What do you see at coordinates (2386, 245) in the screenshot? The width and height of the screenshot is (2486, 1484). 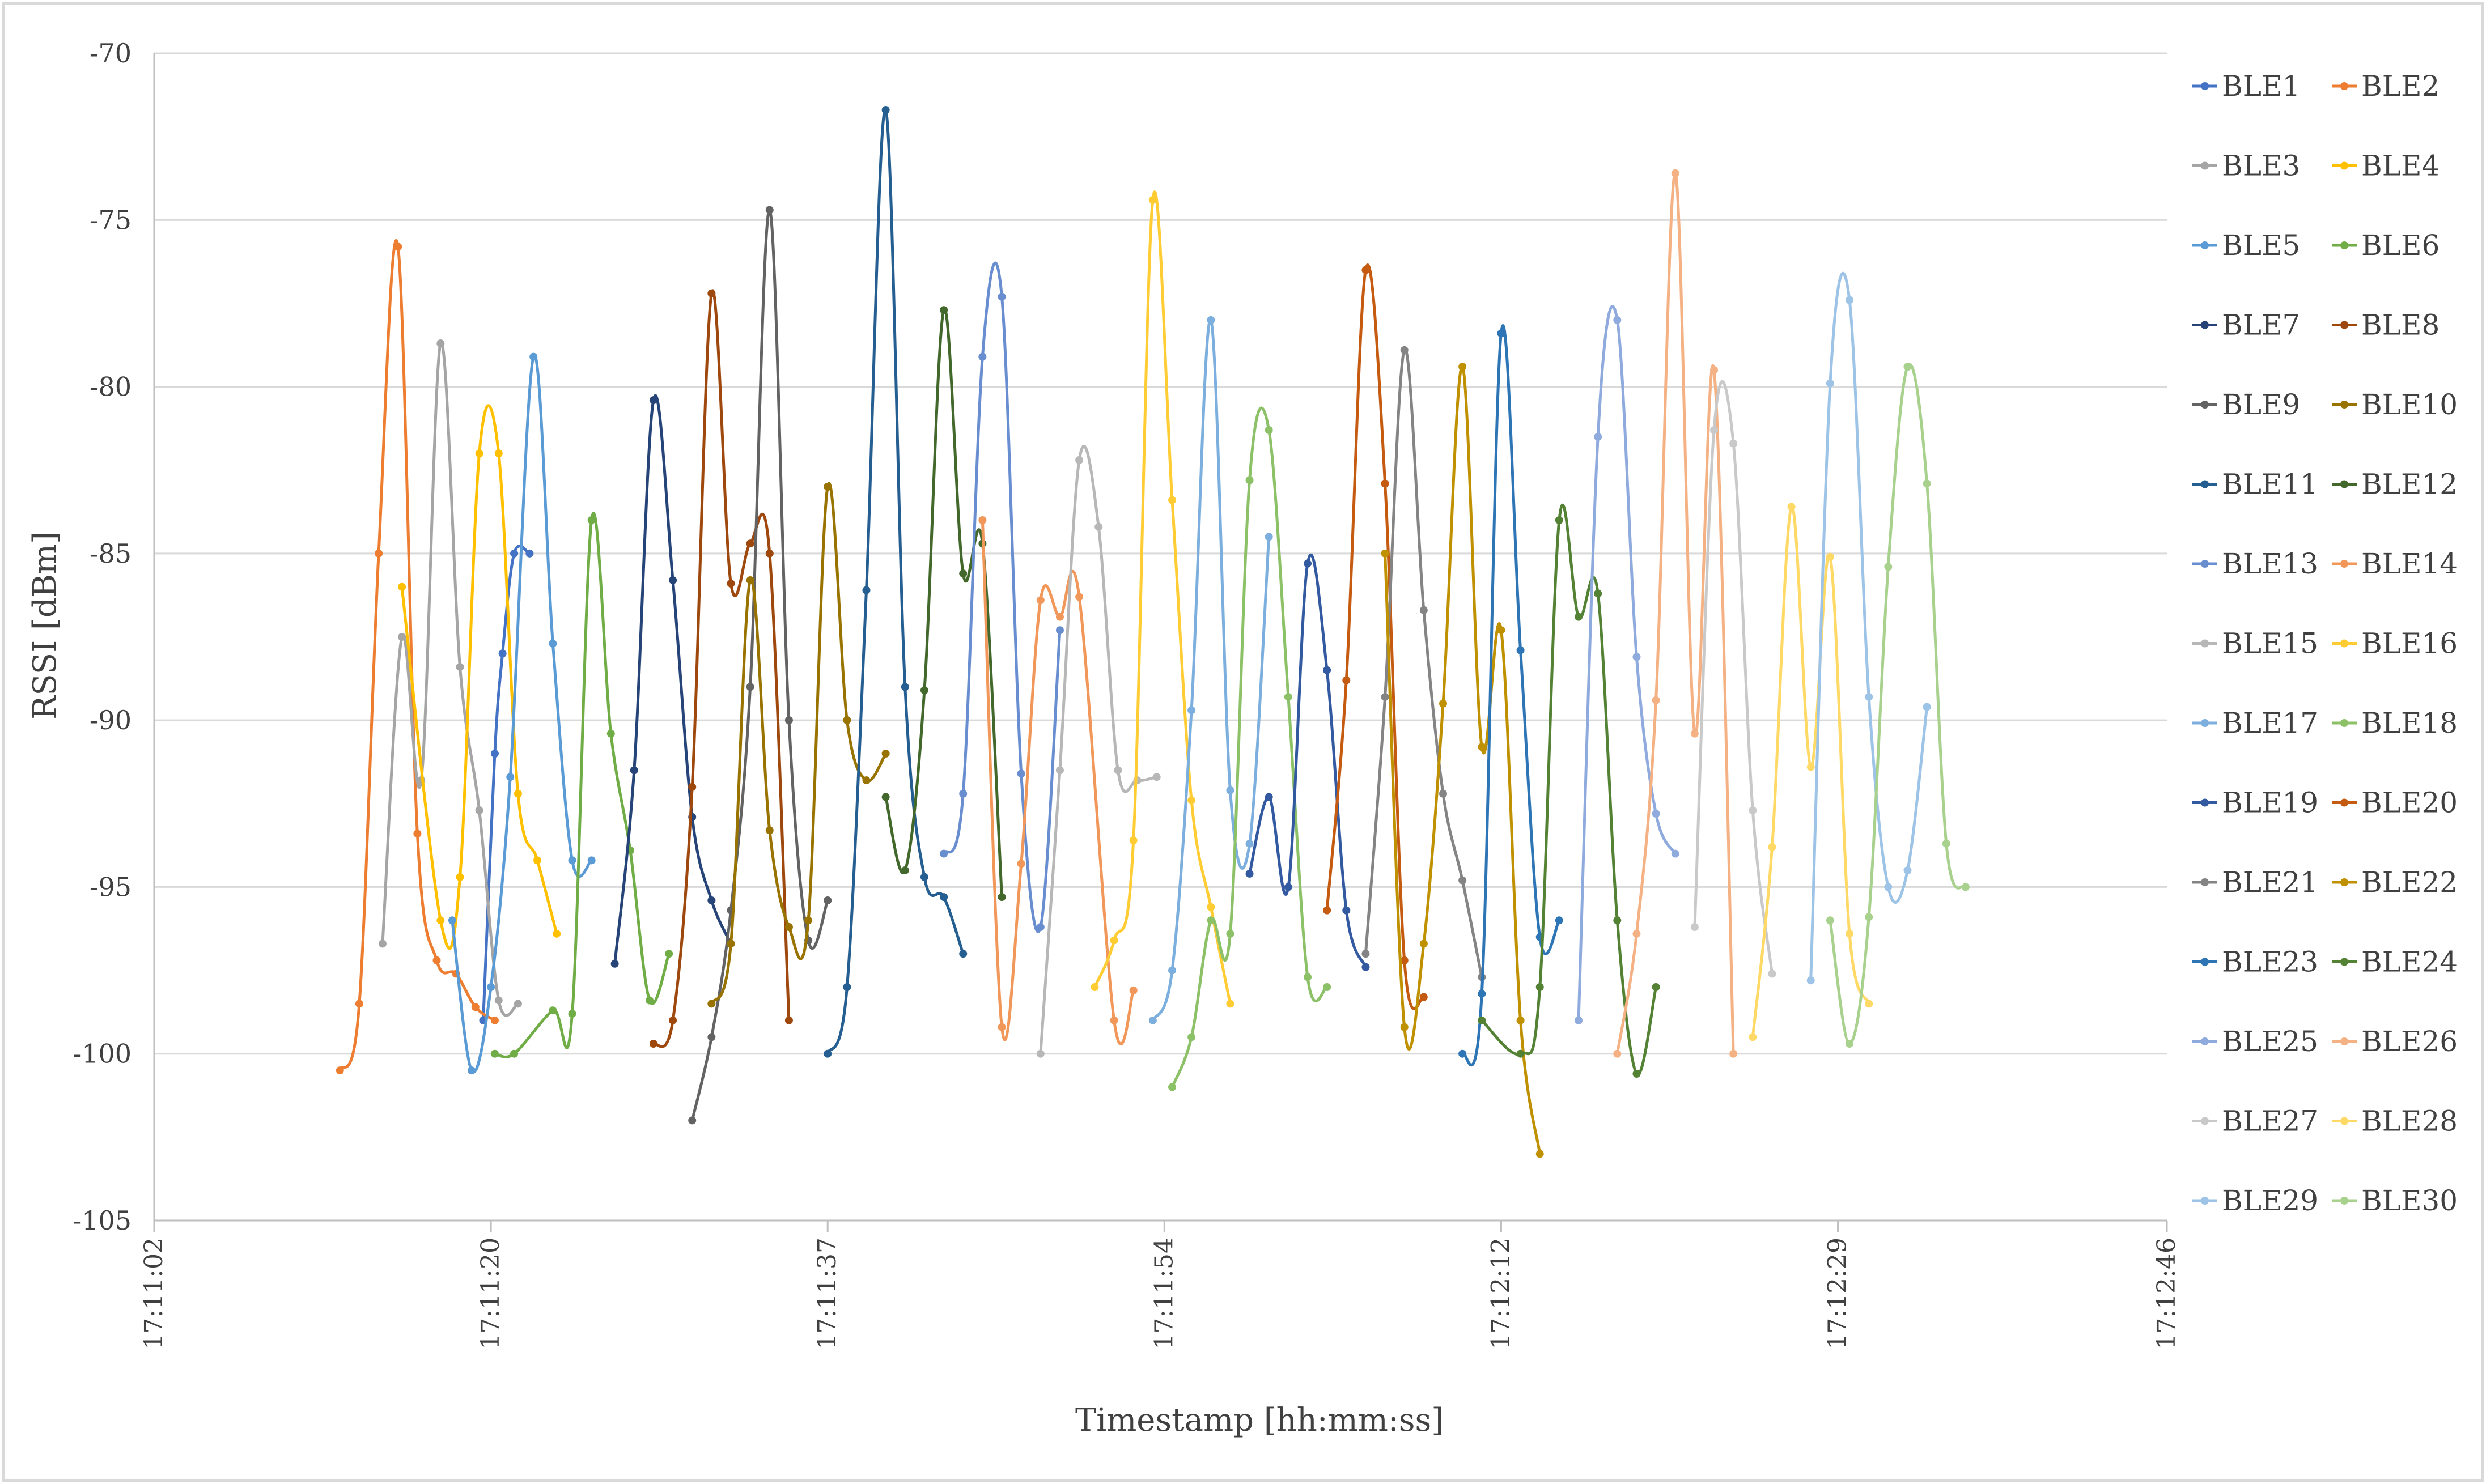 I see `legend-item-ble6: BLE6` at bounding box center [2386, 245].